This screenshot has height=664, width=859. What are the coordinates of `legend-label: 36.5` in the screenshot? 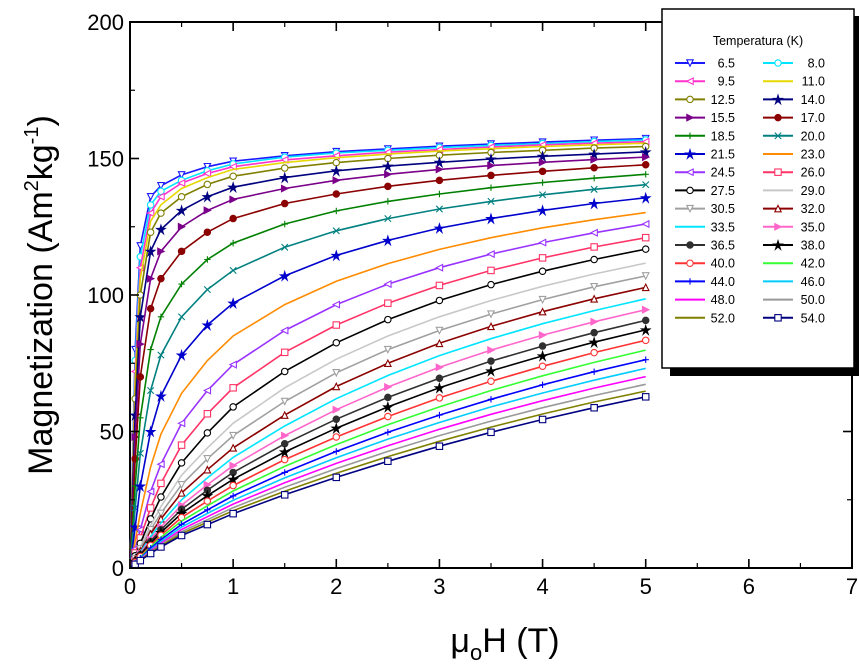 It's located at (723, 246).